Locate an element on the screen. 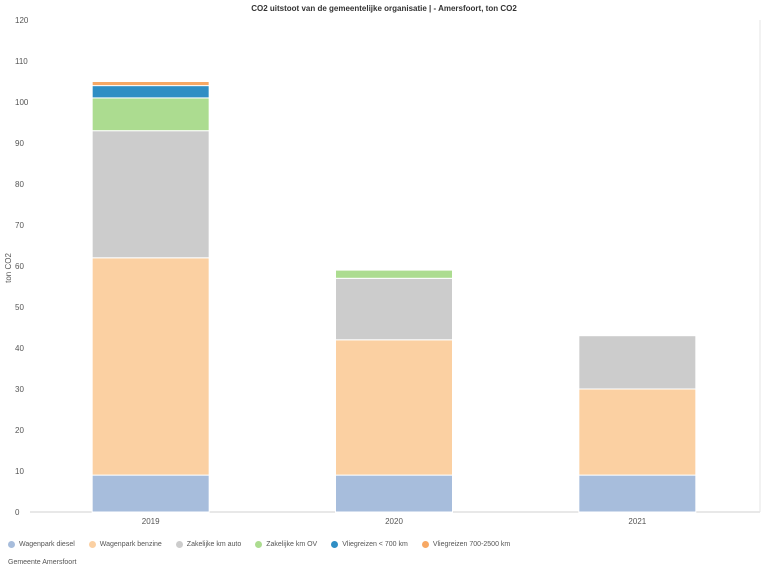 The image size is (768, 576). legend-label: Zakelijke km auto is located at coordinates (214, 544).